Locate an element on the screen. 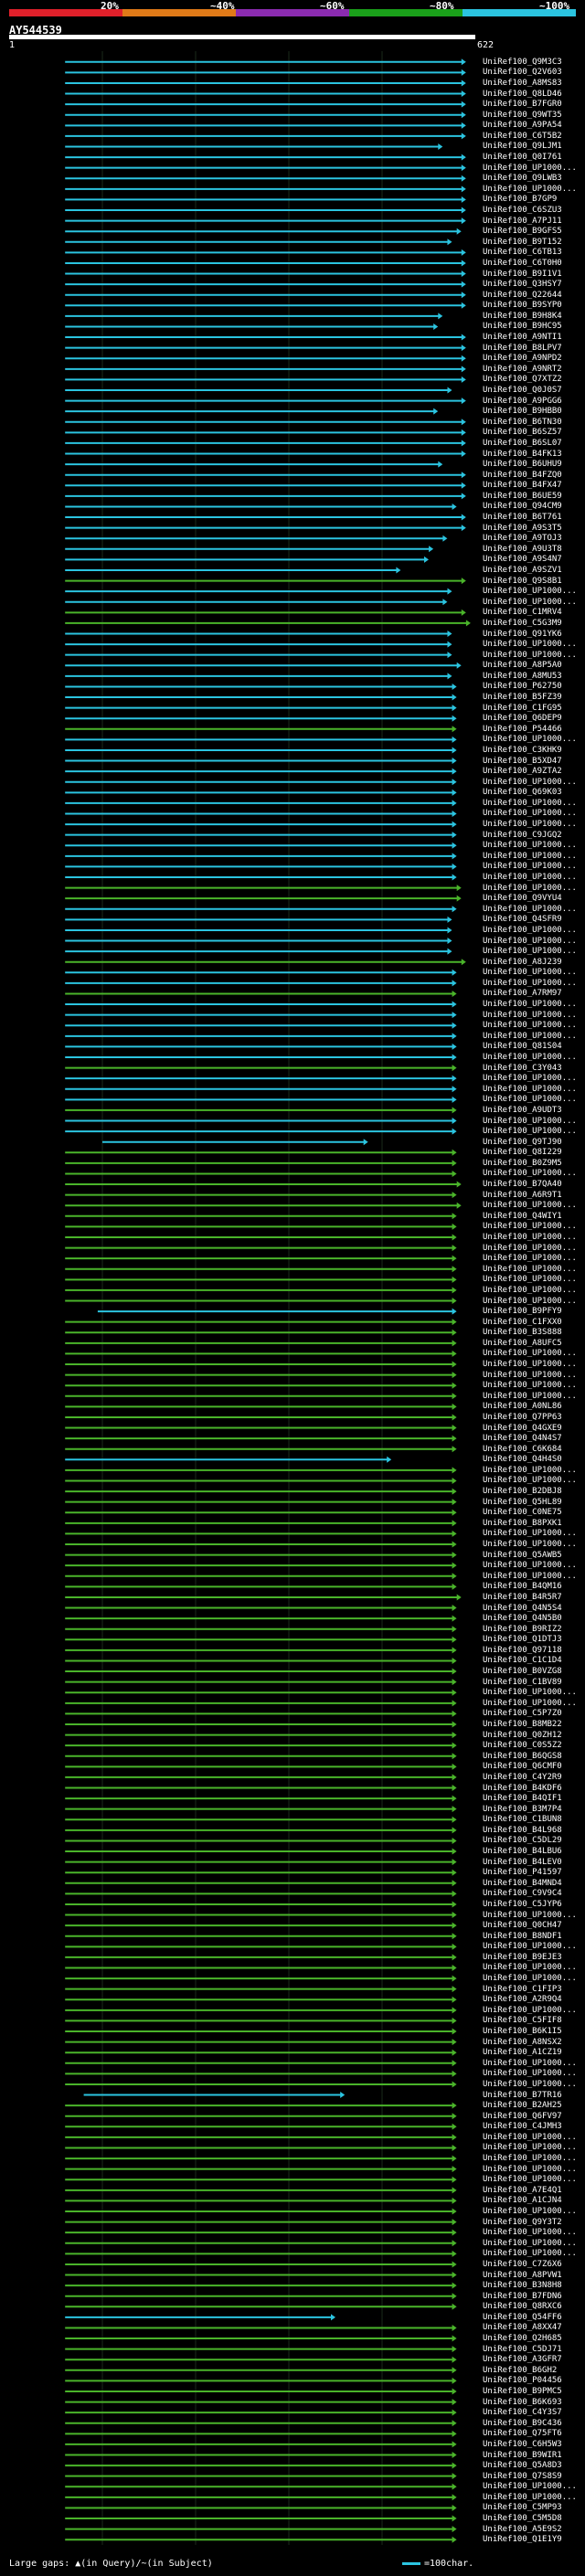  hit-label-link: UniRef100_Q69K03 is located at coordinates (522, 793).